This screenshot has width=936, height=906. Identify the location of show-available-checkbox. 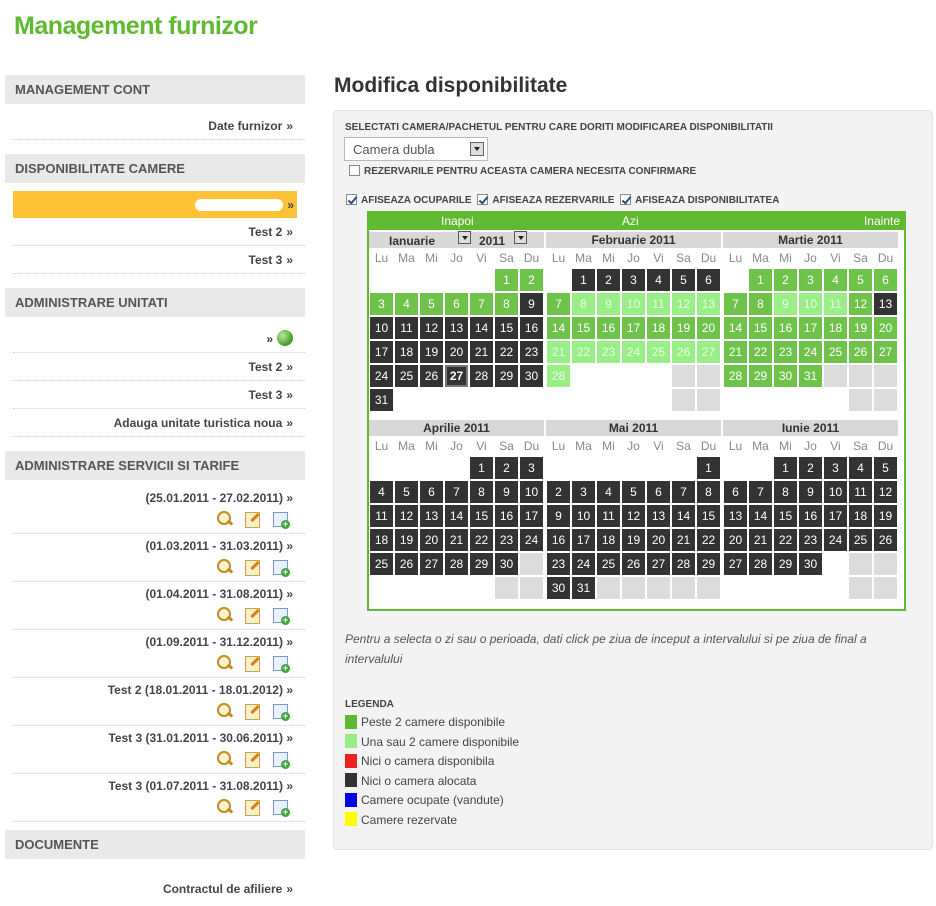
(626, 199).